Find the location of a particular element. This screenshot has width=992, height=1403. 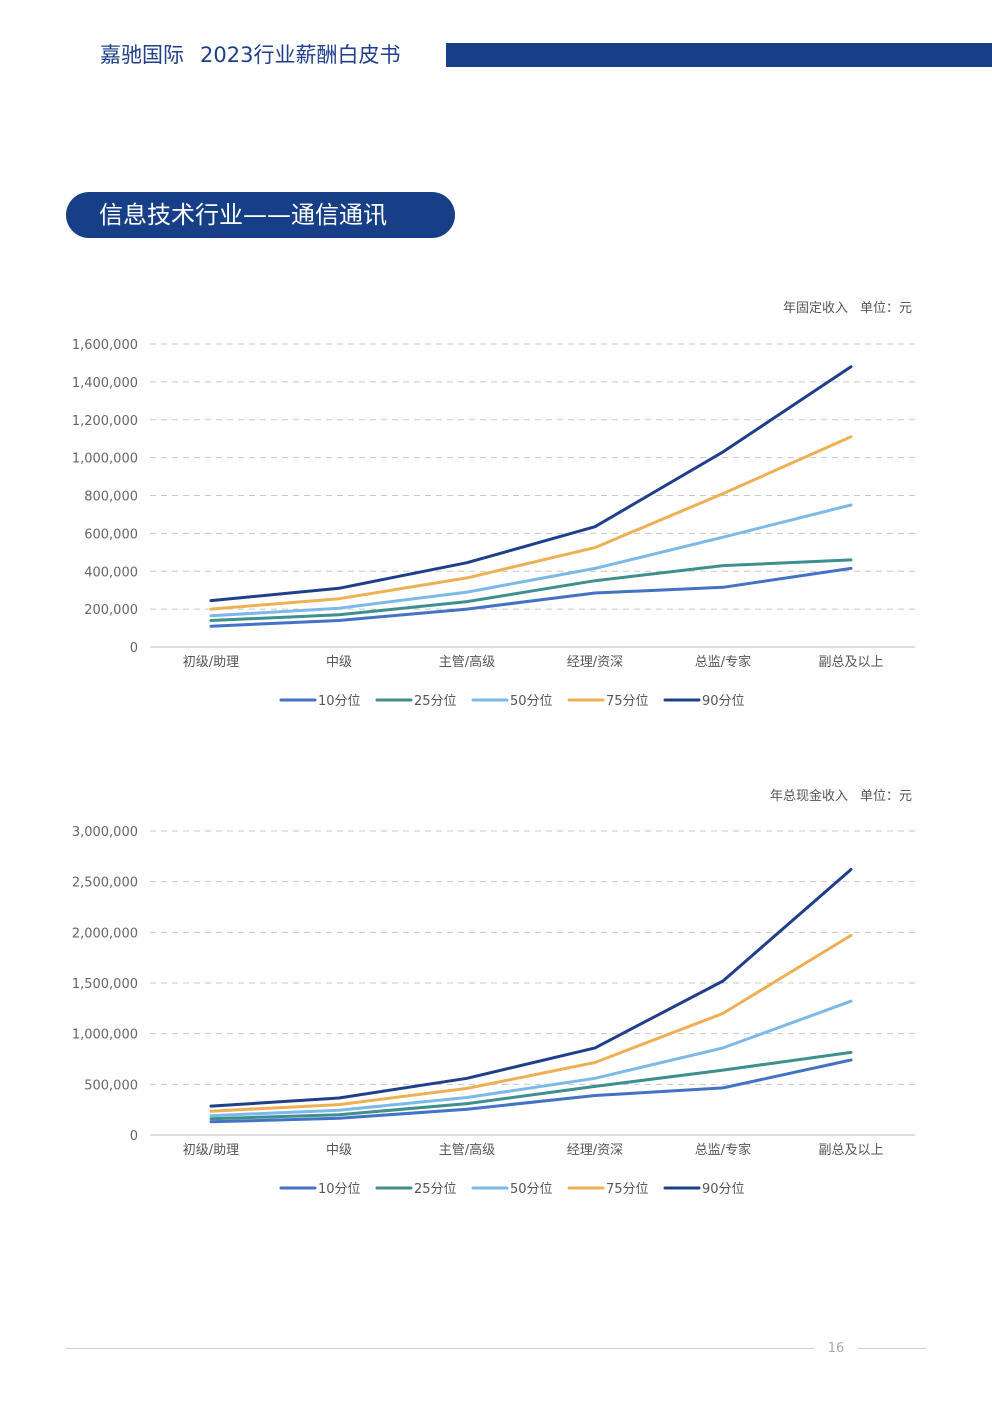

y-tick-label: 3,000,000 is located at coordinates (105, 832).